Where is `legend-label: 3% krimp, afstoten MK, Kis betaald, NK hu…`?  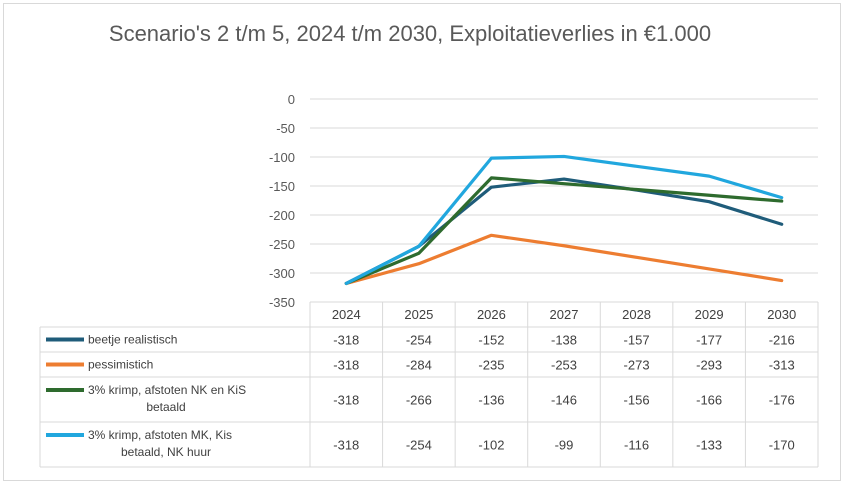
legend-label: 3% krimp, afstoten MK, Kis betaald, NK hu… is located at coordinates (160, 443).